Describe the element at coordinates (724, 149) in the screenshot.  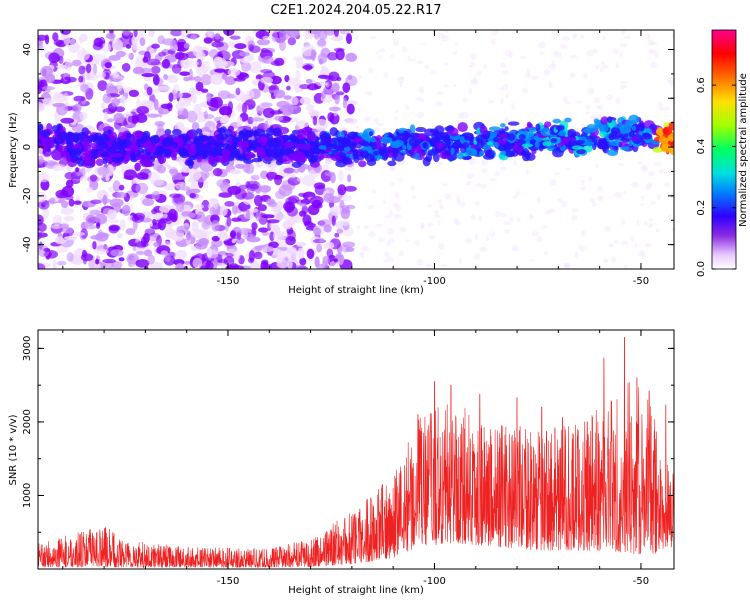
I see `colorbar-gradient` at that location.